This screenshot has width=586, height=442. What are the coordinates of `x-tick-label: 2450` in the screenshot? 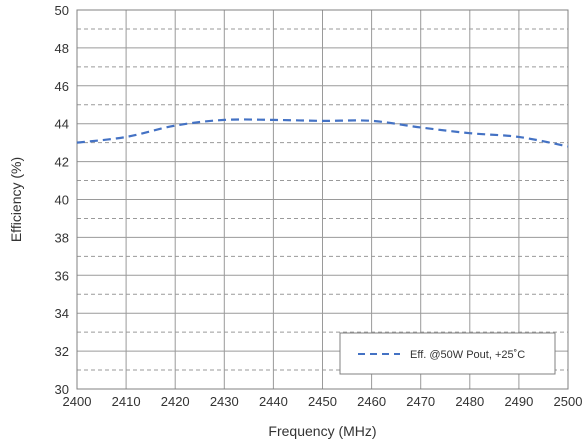 It's located at (322, 401).